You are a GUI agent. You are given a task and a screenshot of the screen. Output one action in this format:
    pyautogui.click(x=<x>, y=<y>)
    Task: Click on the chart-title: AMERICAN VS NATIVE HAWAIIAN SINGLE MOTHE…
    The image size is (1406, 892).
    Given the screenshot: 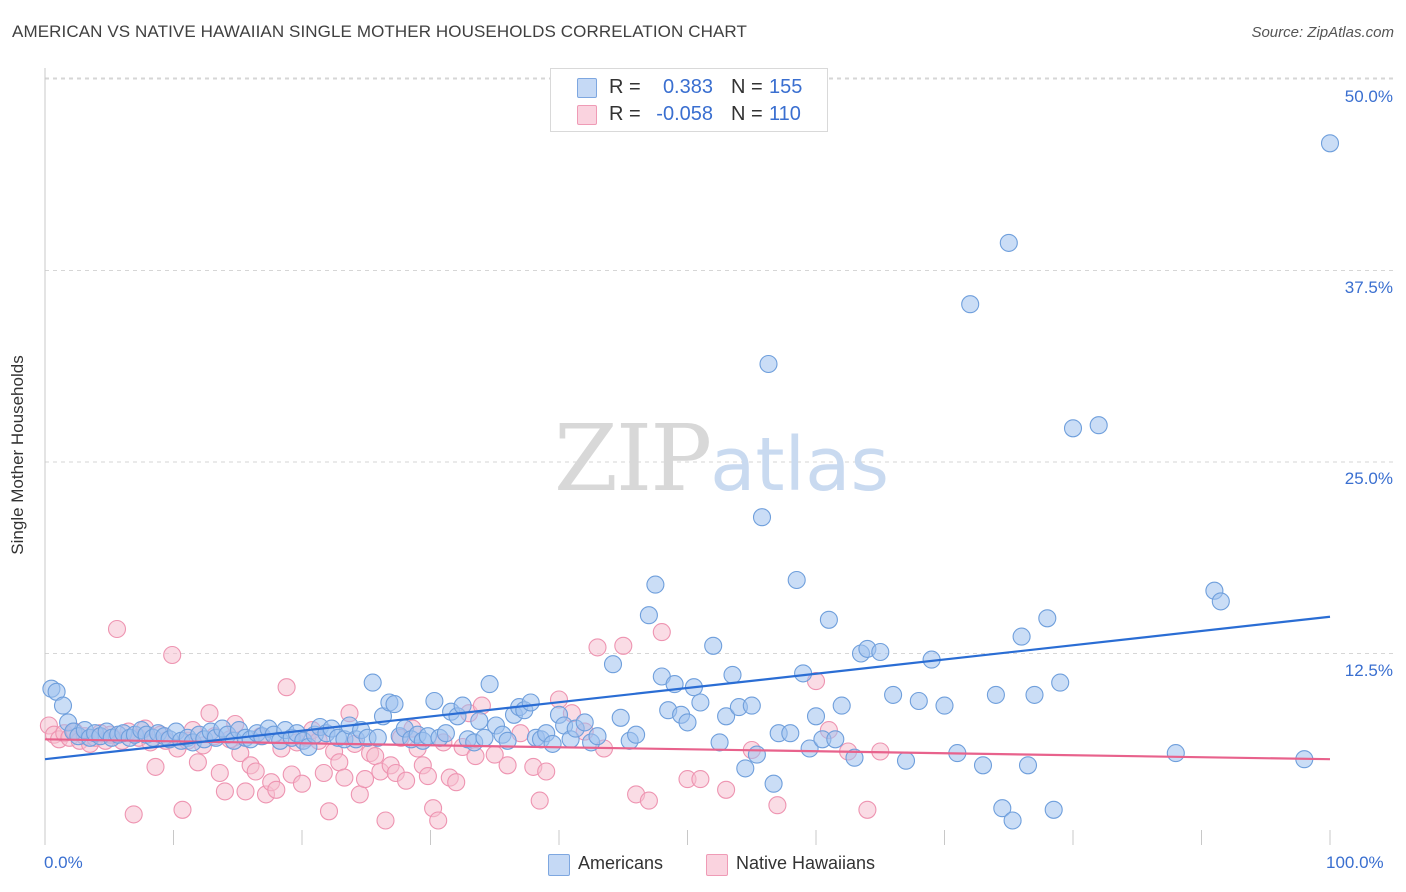 What is the action you would take?
    pyautogui.click(x=379, y=31)
    